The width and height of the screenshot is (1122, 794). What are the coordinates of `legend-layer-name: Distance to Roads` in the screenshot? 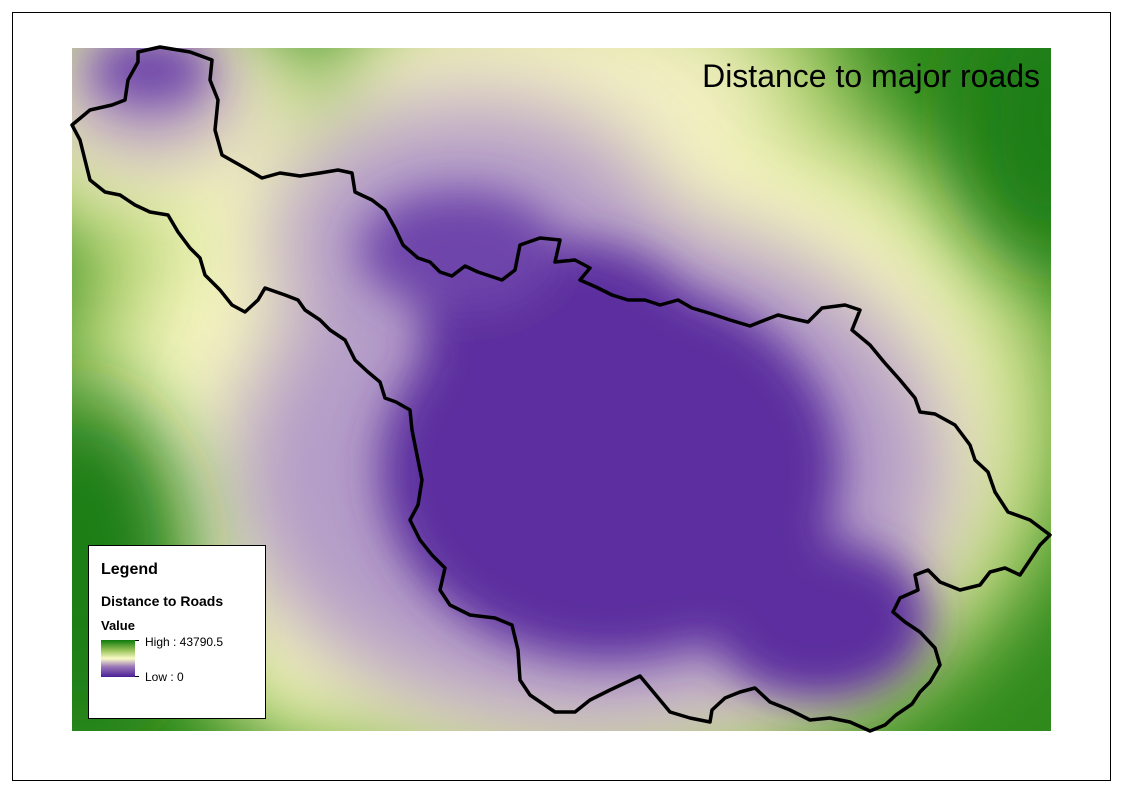 It's located at (162, 601).